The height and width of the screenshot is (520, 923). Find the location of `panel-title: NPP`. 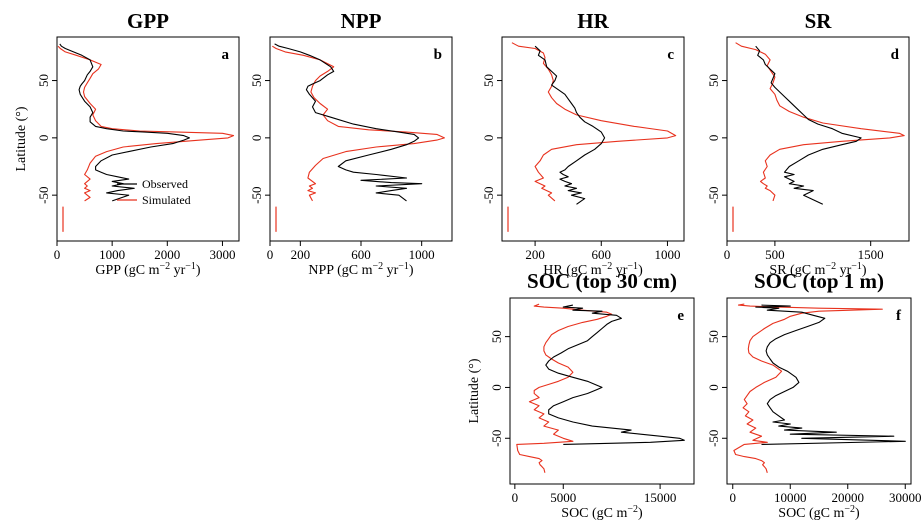

panel-title: NPP is located at coordinates (361, 21).